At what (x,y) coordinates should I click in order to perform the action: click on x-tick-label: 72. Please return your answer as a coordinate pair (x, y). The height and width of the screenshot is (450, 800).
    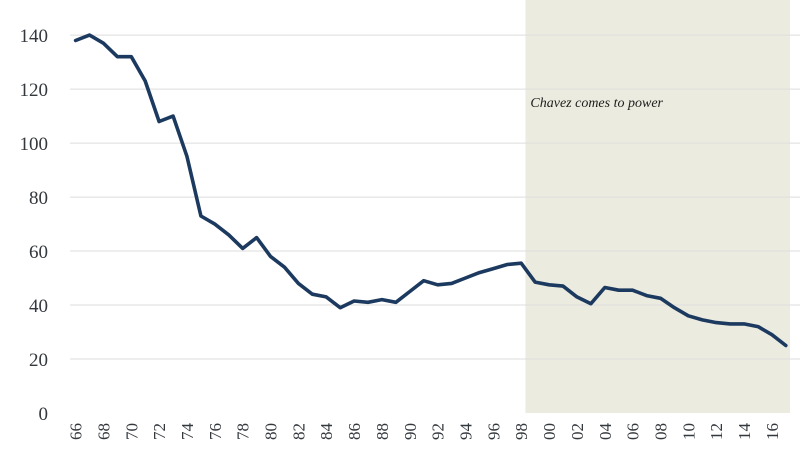
    Looking at the image, I should click on (159, 431).